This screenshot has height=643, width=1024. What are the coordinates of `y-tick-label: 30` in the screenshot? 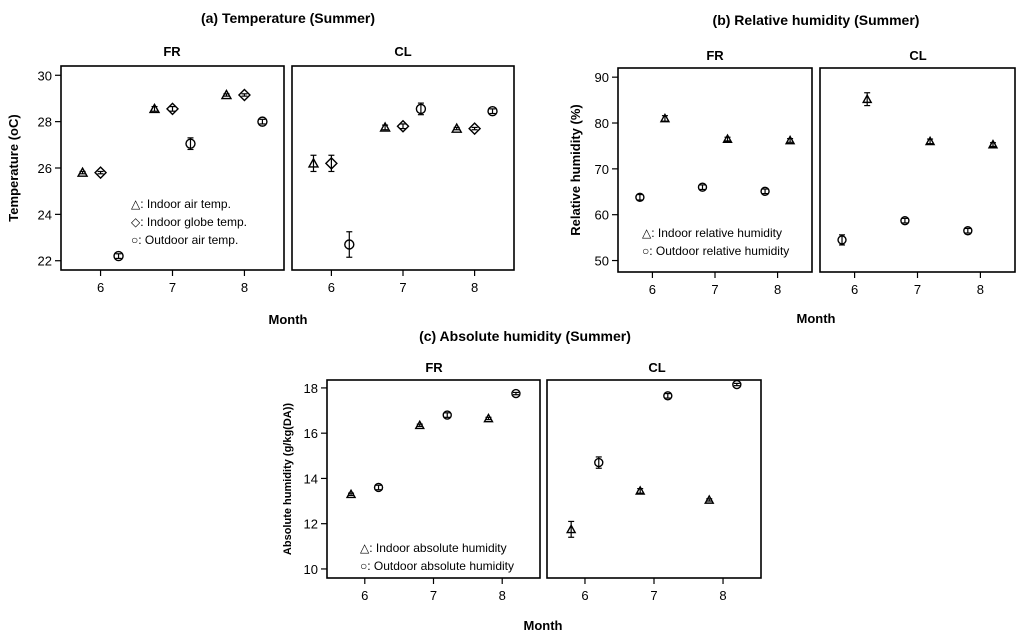 It's located at (45, 75).